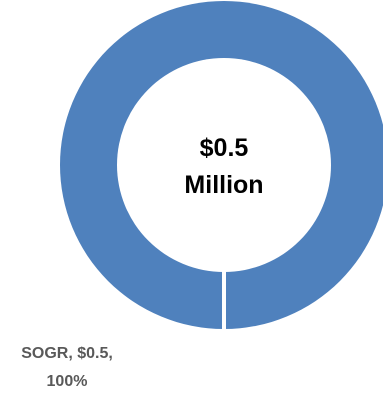 The width and height of the screenshot is (383, 399). I want to click on center-label-line-1: $0.5, so click(224, 148).